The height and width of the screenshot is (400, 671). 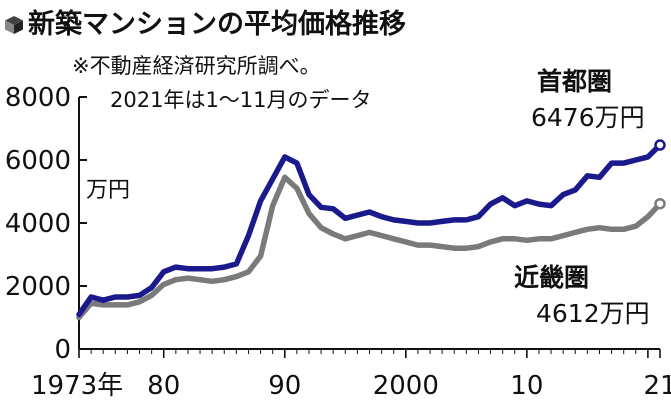 What do you see at coordinates (217, 24) in the screenshot?
I see `chart-title-text: 新築マンションの平均価格推移` at bounding box center [217, 24].